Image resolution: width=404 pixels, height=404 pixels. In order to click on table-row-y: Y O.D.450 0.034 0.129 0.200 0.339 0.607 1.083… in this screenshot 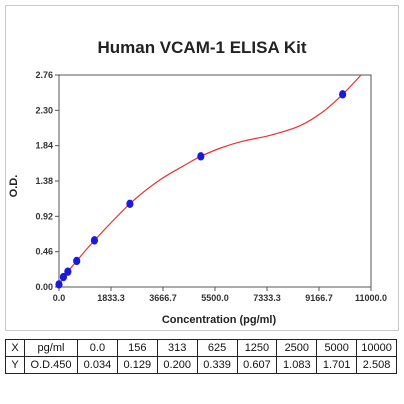, I will do `click(201, 365)`.